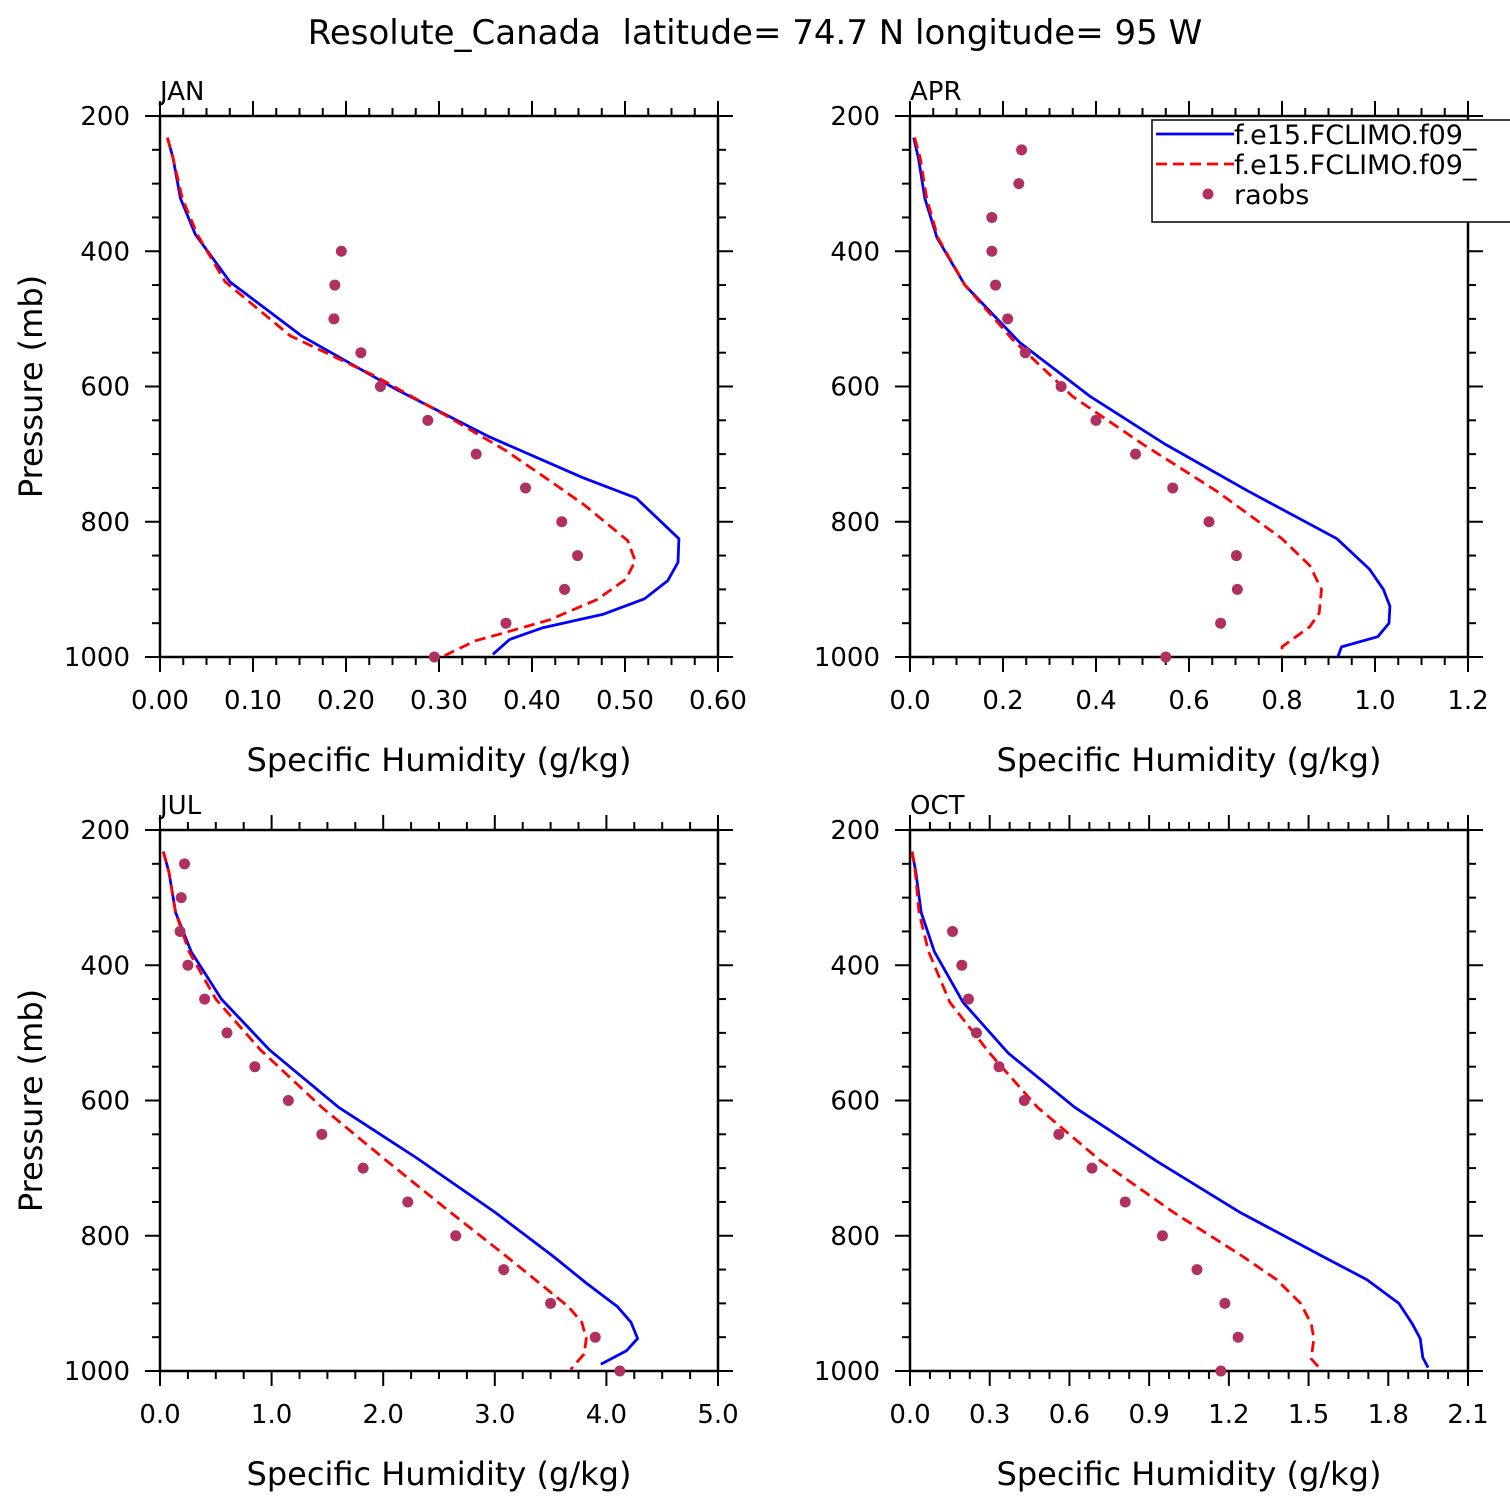 This screenshot has height=1510, width=1510. Describe the element at coordinates (253, 701) in the screenshot. I see `x-tick-label: 0.10` at that location.